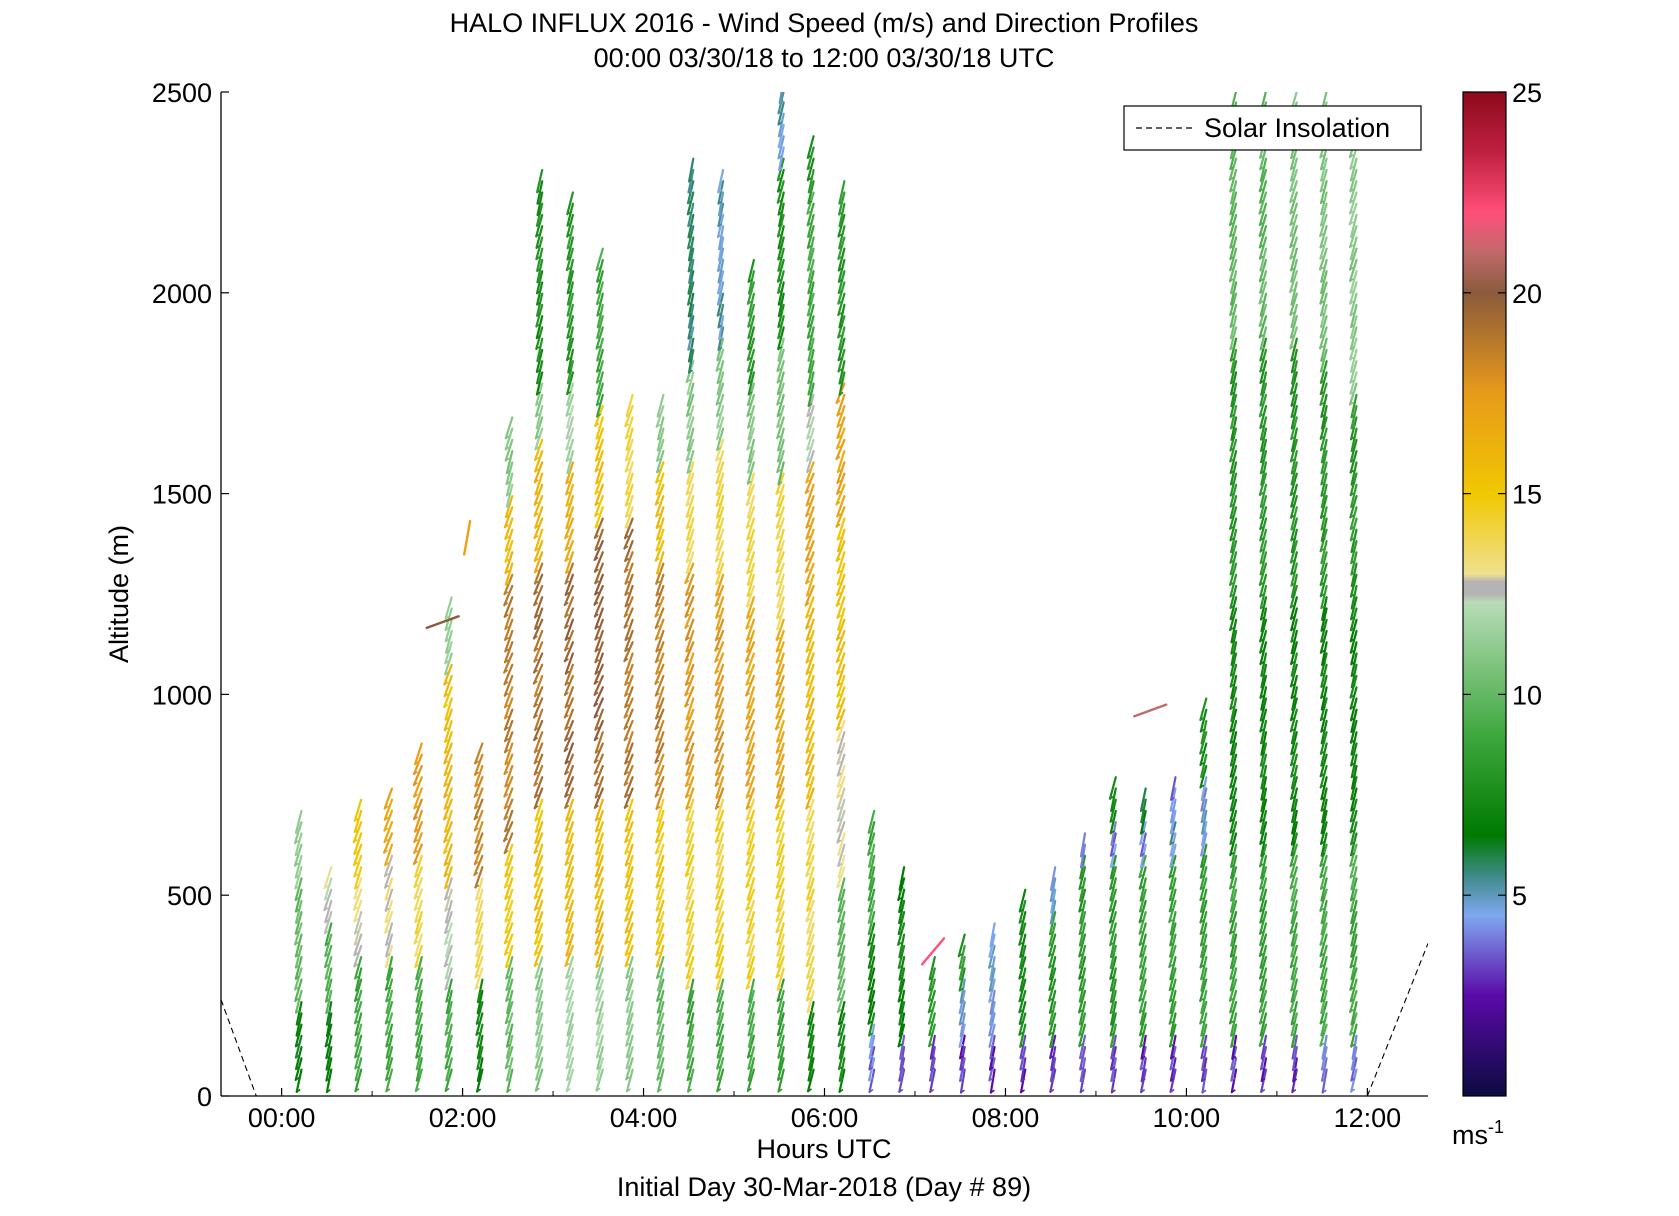 This screenshot has width=1679, height=1216. What do you see at coordinates (417, 917) in the screenshot?
I see `wind-profile-column` at bounding box center [417, 917].